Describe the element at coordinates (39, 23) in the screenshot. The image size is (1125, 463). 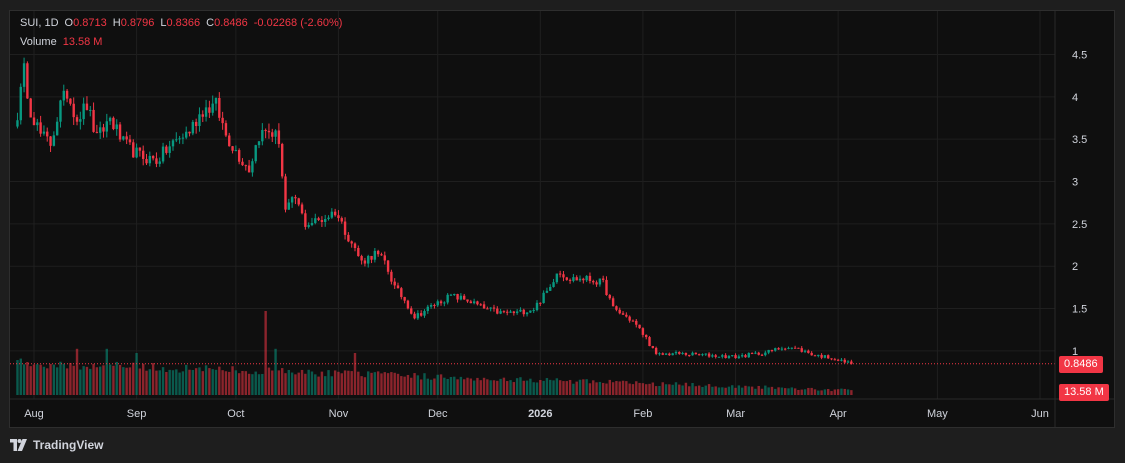
I see `symbol-label: SUI, 1D` at that location.